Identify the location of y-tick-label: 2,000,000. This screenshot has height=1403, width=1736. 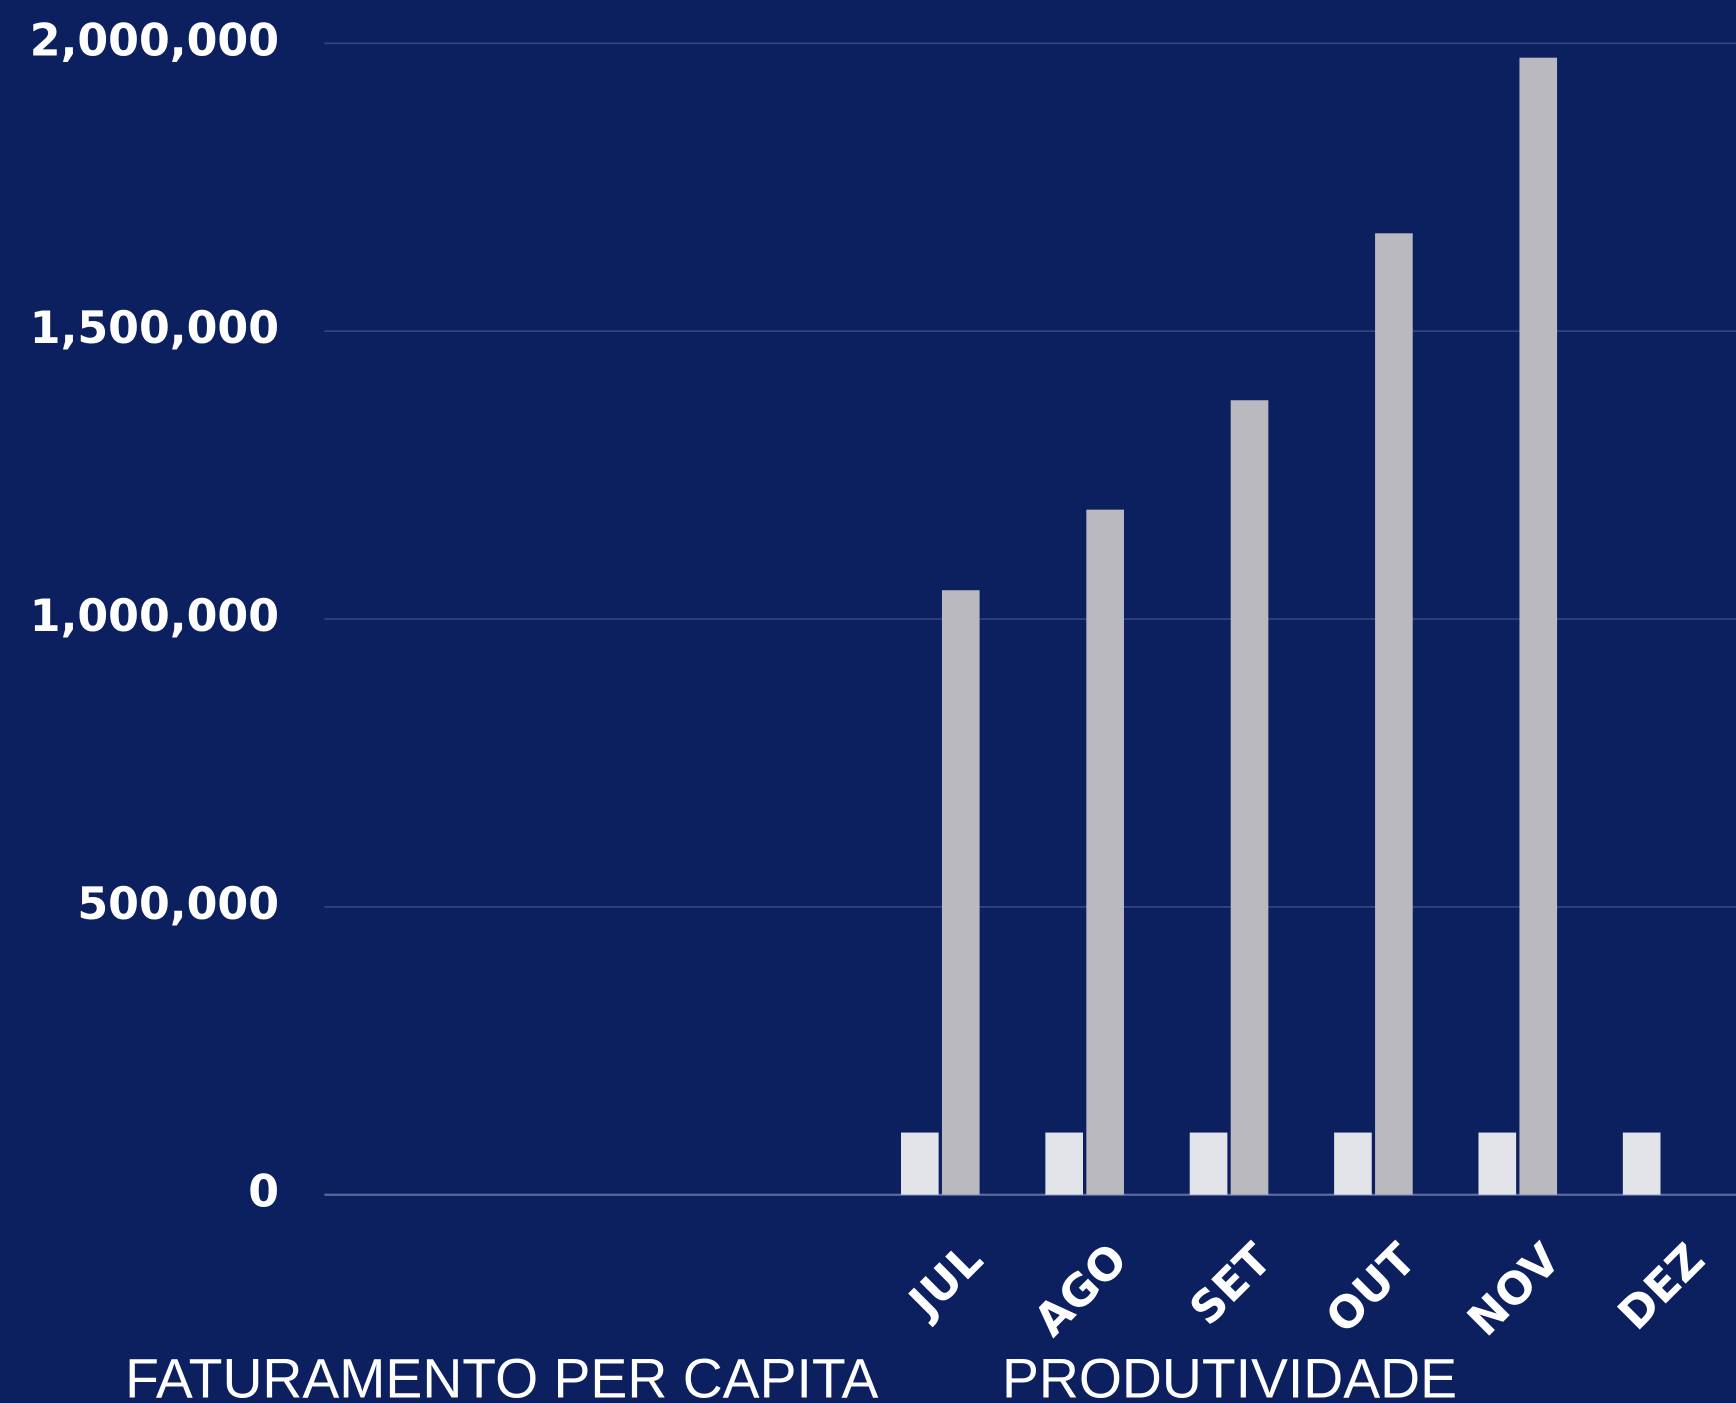
(154, 40).